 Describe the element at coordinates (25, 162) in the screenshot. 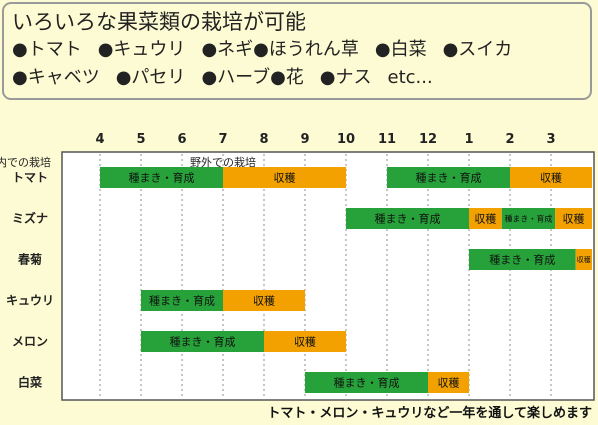

I see `section-label: 室内での栽培` at that location.